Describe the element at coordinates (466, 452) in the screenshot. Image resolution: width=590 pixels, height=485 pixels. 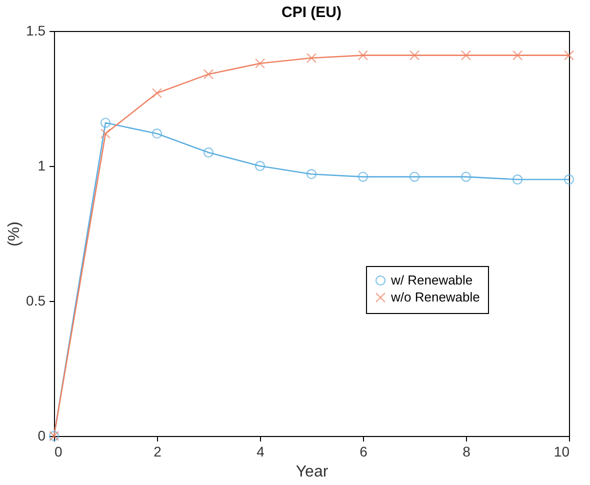
I see `x-tick-label: 8` at that location.